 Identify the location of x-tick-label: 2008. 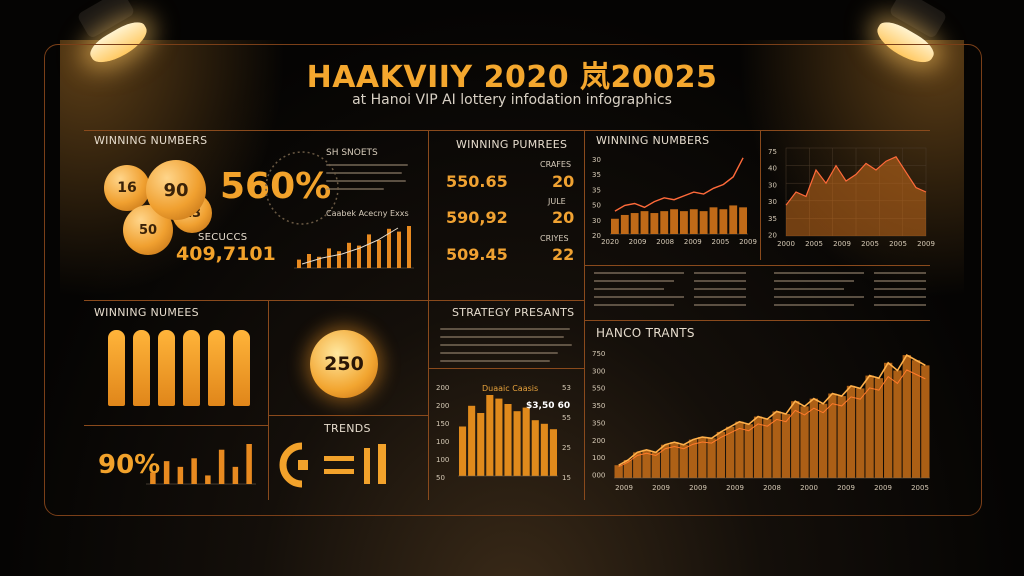
(665, 242).